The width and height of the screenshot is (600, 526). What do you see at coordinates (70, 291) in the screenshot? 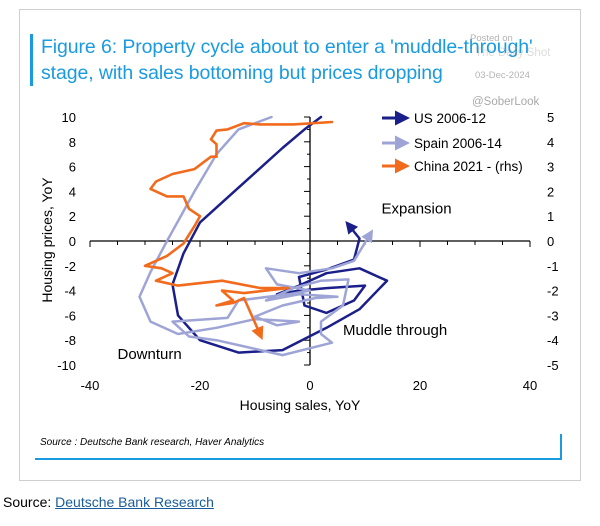
I see `y-tick-label: -4` at bounding box center [70, 291].